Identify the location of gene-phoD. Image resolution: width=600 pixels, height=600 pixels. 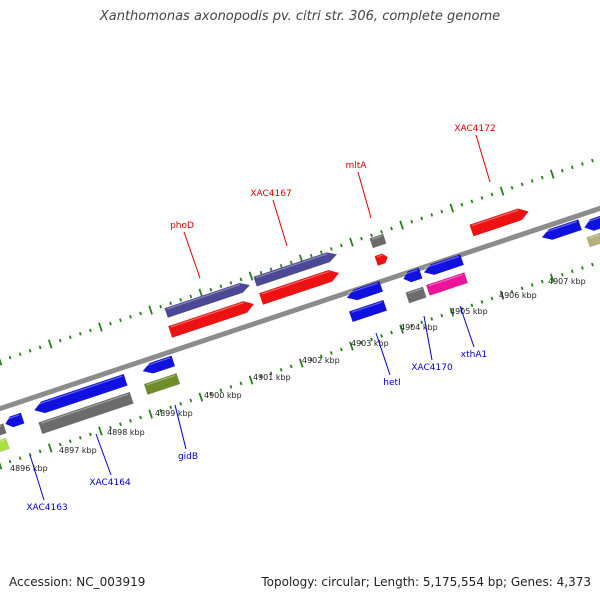
(211, 318).